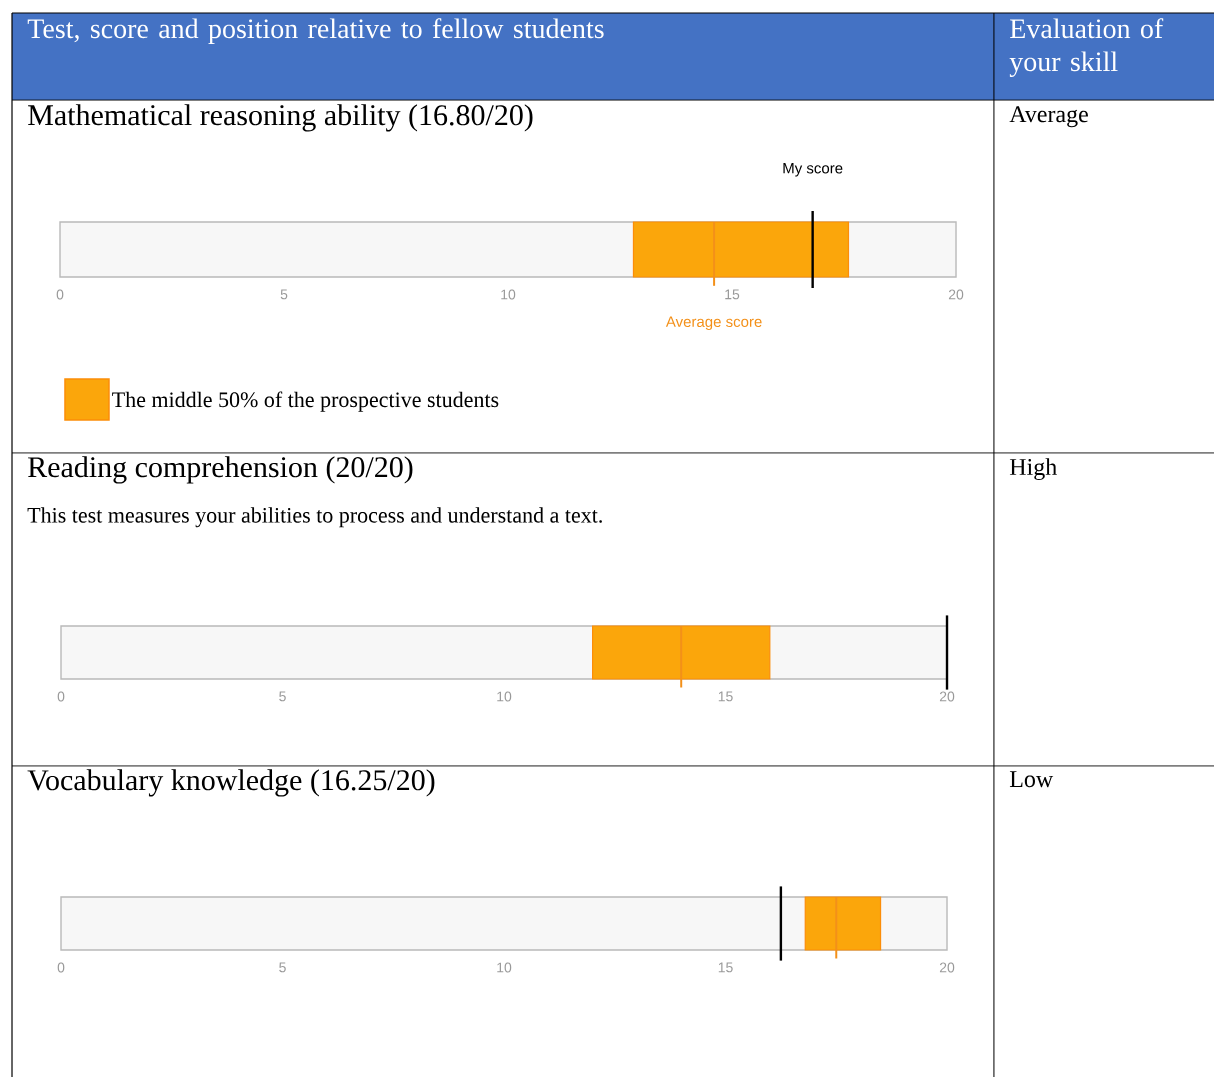  I want to click on text: High, so click(1033, 469).